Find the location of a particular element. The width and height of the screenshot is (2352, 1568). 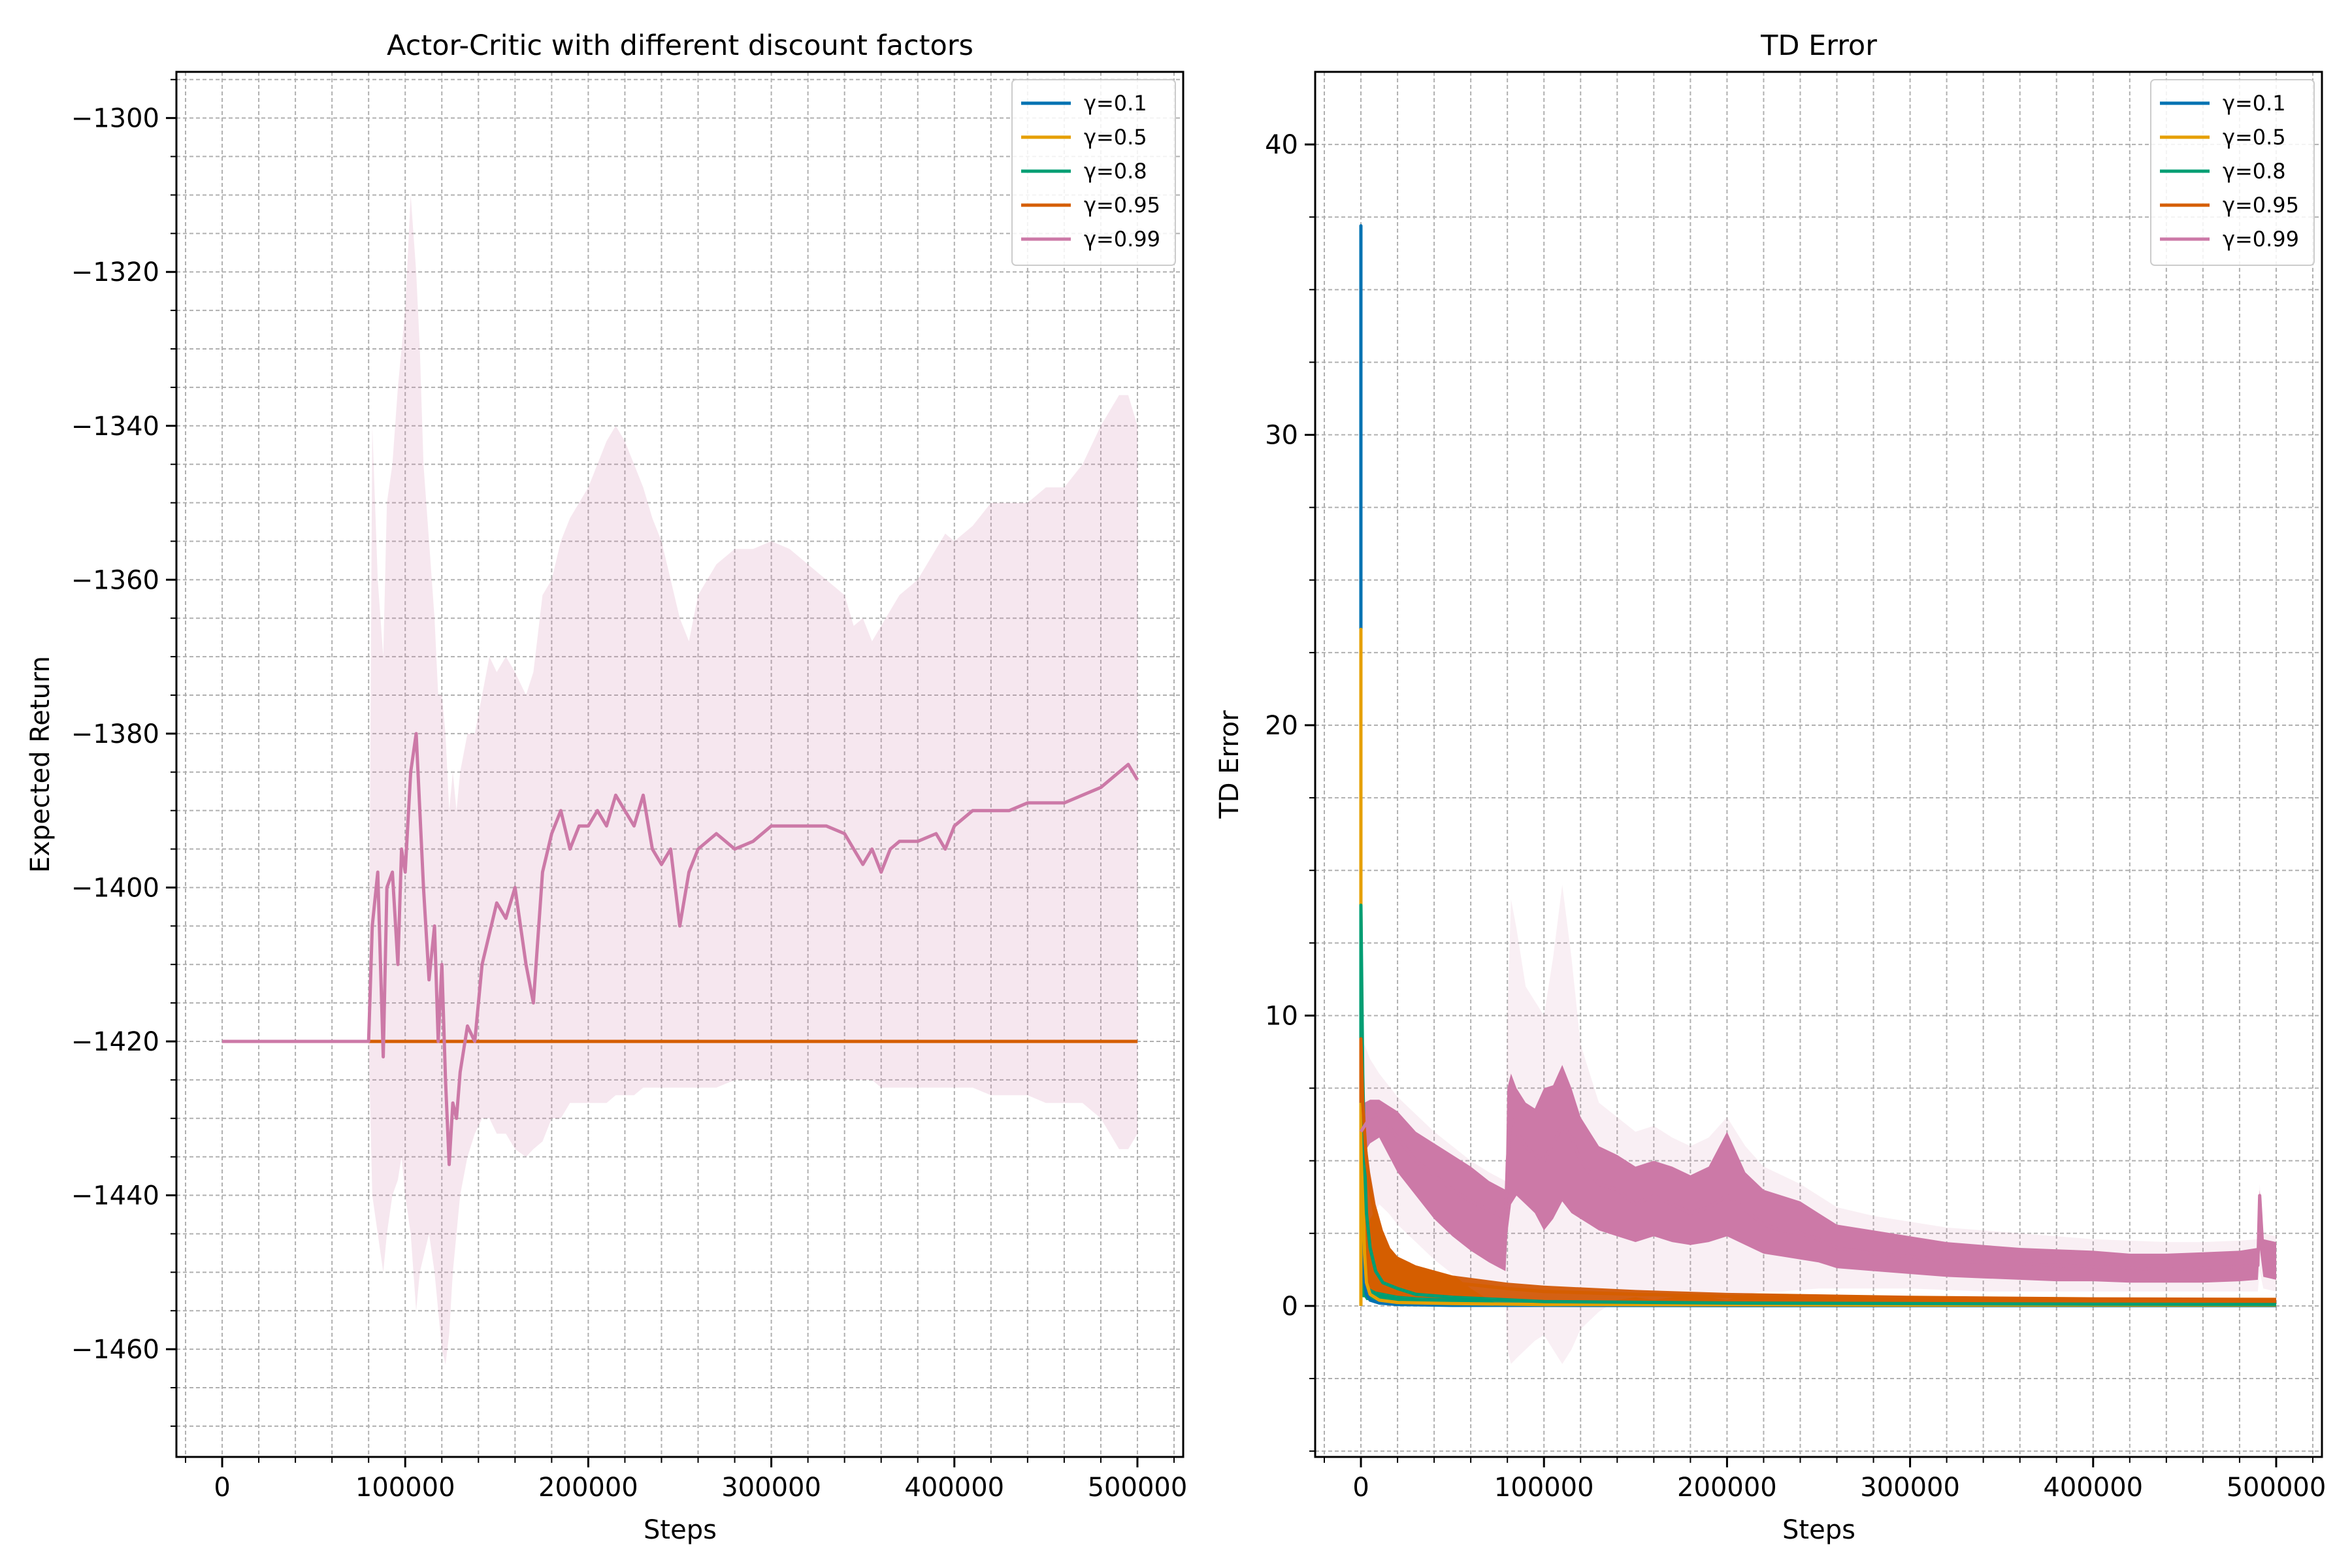

series-faint-band-g099 is located at coordinates (1818, 1124).